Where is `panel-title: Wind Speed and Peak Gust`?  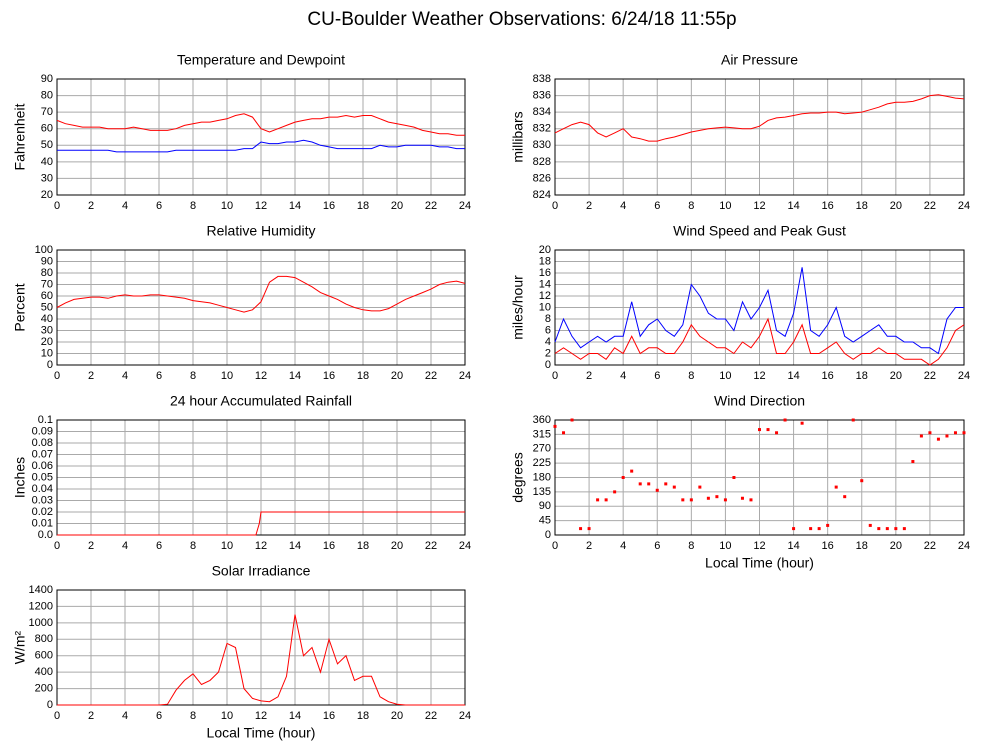
panel-title: Wind Speed and Peak Gust is located at coordinates (759, 231).